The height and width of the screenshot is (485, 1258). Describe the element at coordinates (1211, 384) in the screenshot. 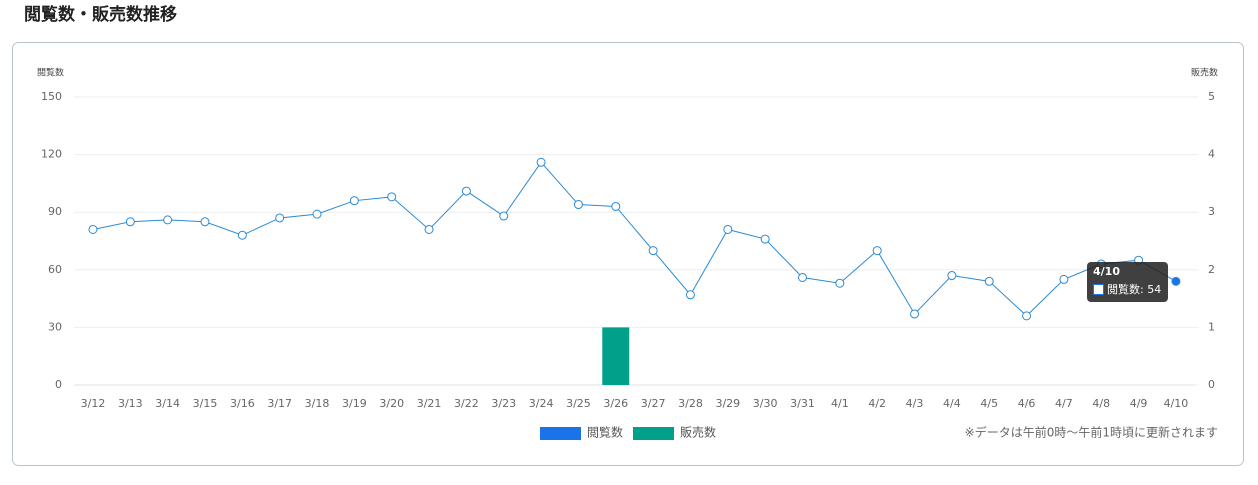

I see `y2-tick-label: 0` at that location.